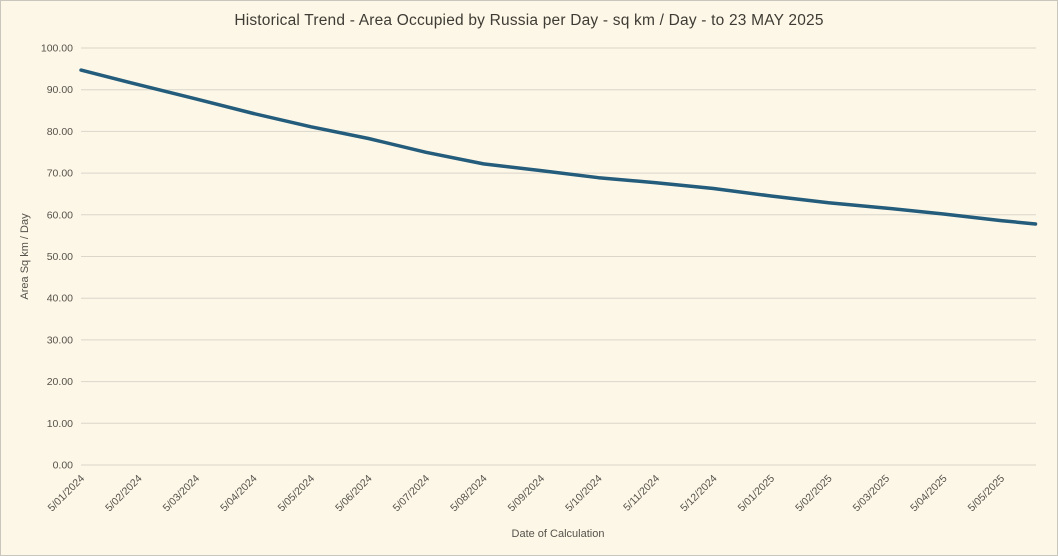 The width and height of the screenshot is (1058, 556). Describe the element at coordinates (987, 494) in the screenshot. I see `x-axis-tick-label: 5/05/2025` at that location.